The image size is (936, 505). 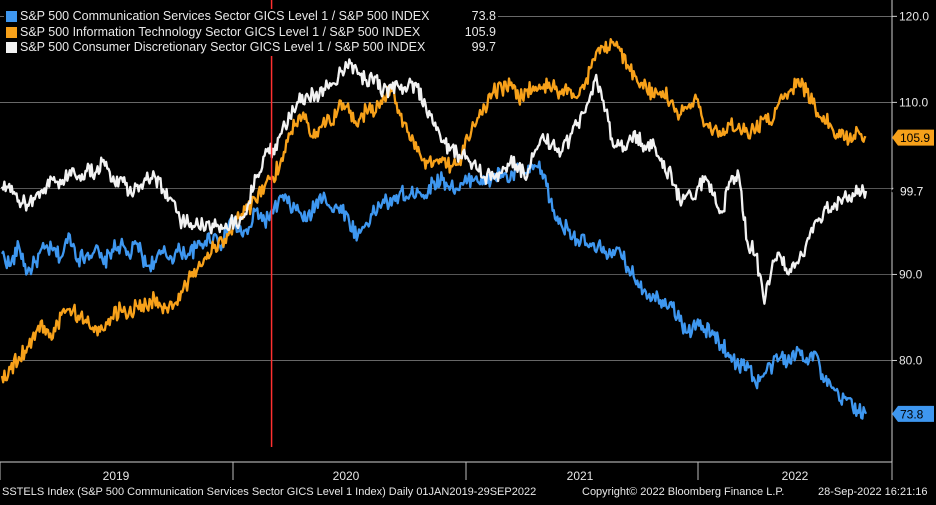 I want to click on last-value-label-1: 105.9, so click(x=915, y=138).